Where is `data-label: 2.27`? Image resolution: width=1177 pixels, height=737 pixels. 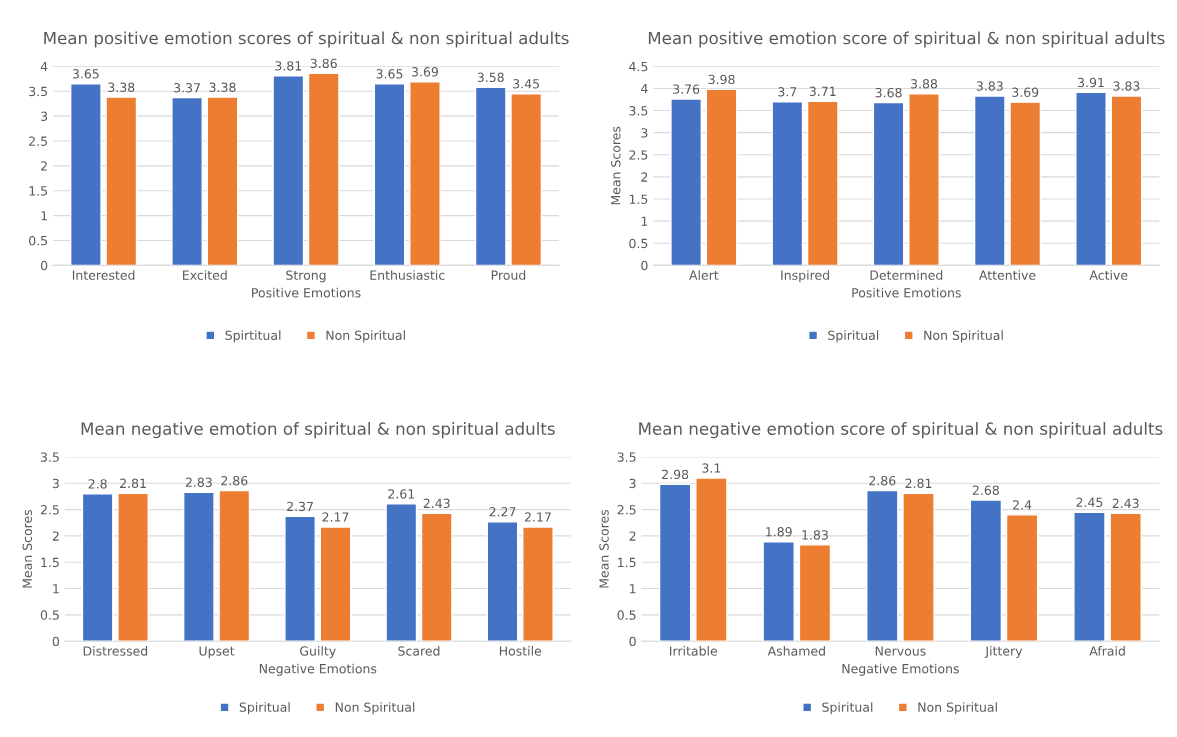 data-label: 2.27 is located at coordinates (502, 512).